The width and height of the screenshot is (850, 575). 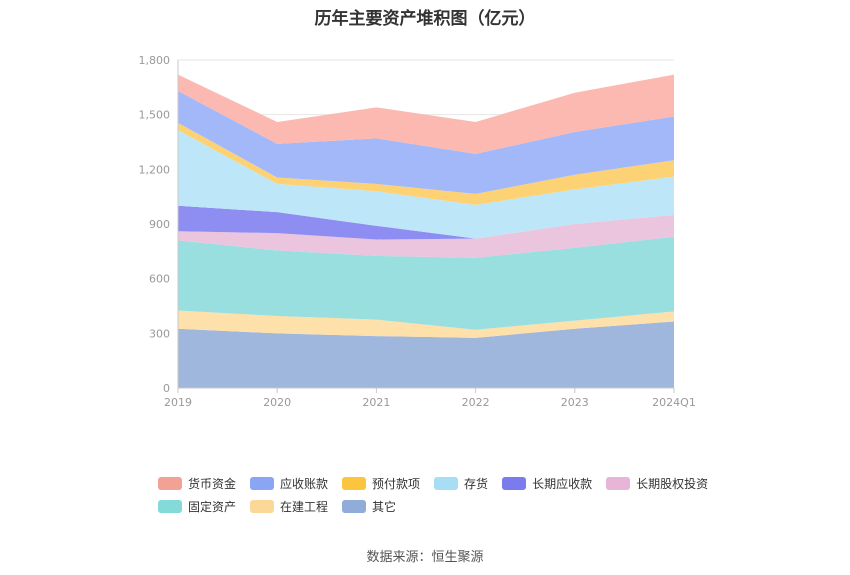 I want to click on legend-item-inventory: 存货, so click(x=461, y=483).